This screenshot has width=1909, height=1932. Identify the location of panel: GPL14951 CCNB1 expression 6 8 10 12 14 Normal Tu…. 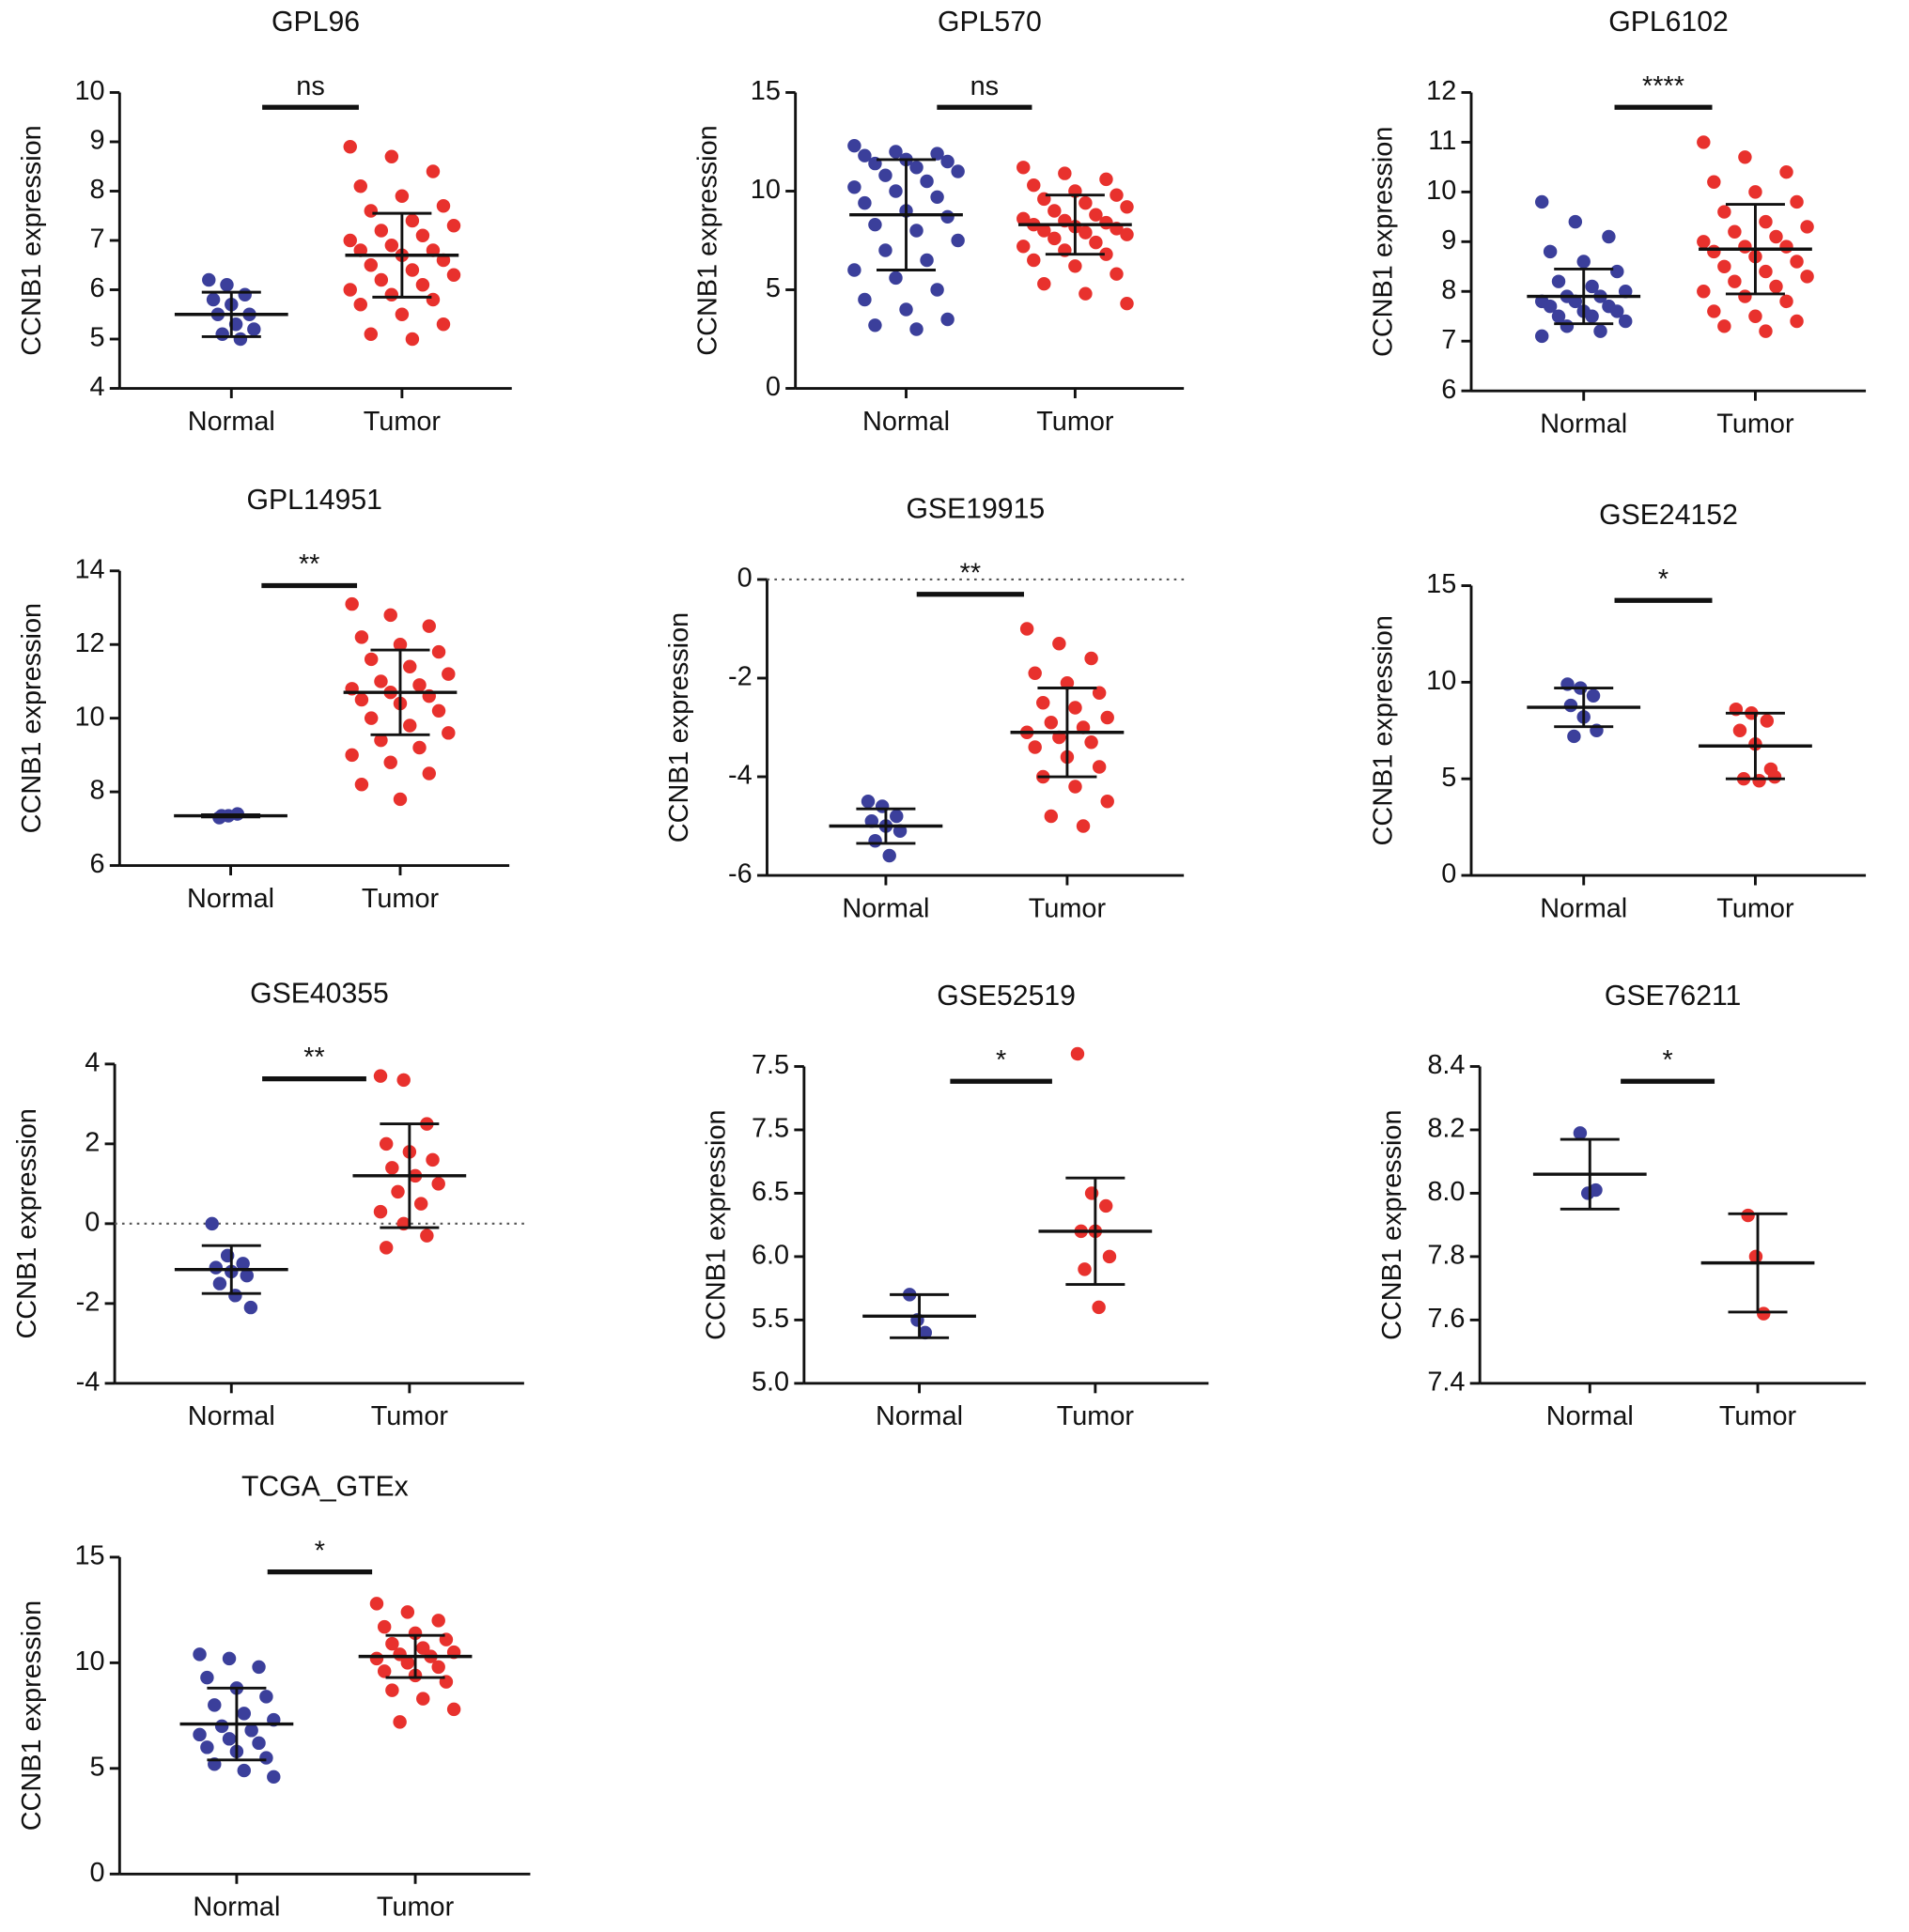
(263, 699).